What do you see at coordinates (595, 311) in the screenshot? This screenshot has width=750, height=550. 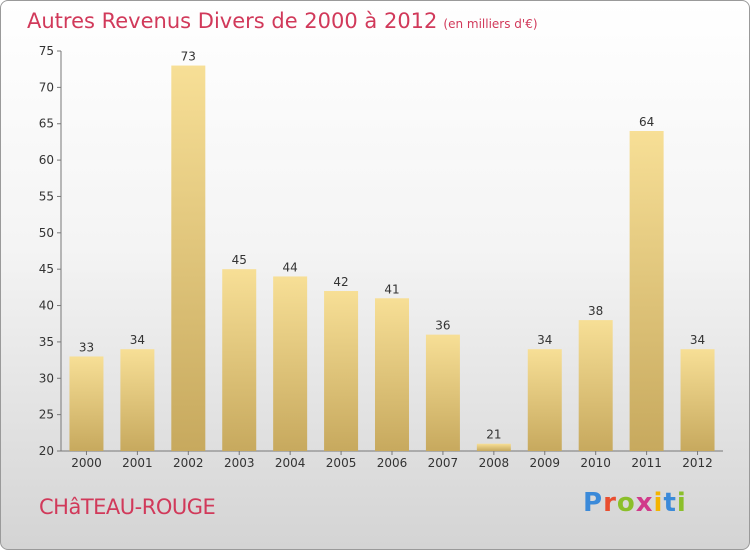 I see `bar-value-label: 38` at bounding box center [595, 311].